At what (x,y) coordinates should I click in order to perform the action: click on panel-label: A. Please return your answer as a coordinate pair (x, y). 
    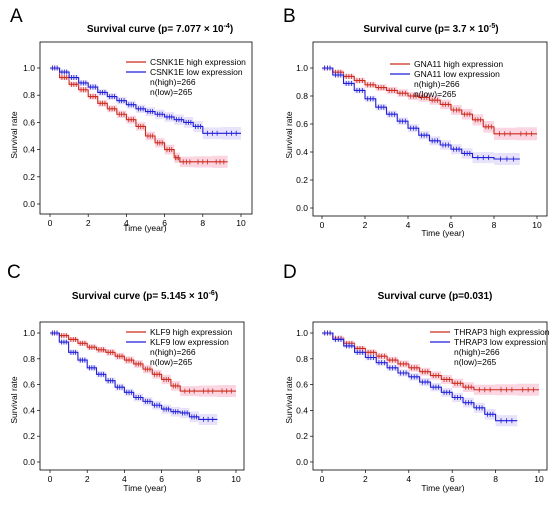
    Looking at the image, I should click on (16, 16).